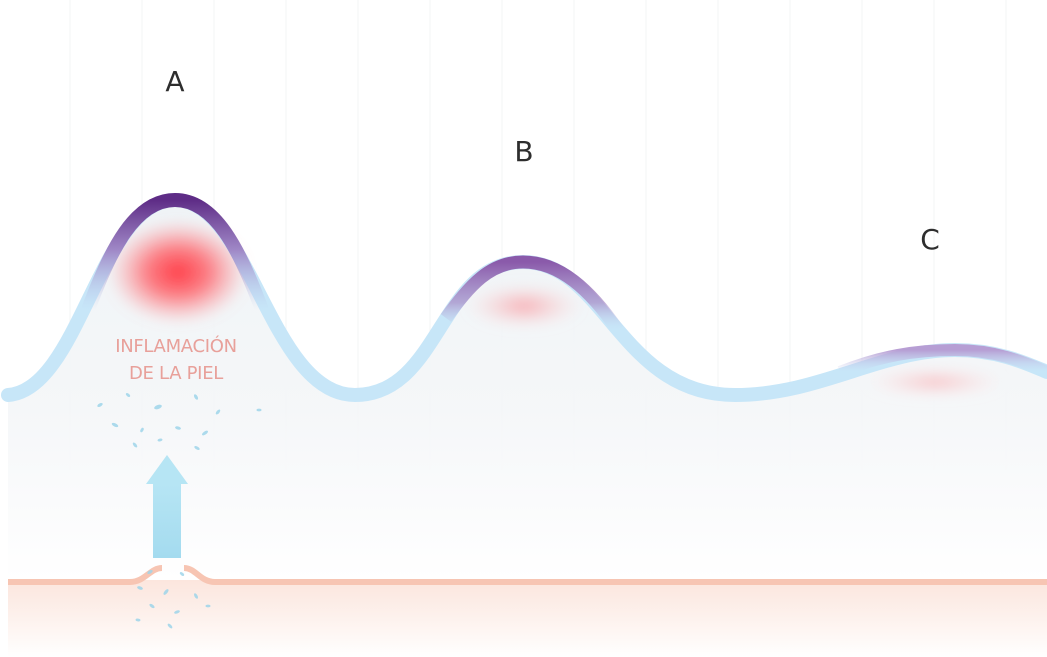 The height and width of the screenshot is (657, 1047). I want to click on upward-arrow-icon, so click(167, 506).